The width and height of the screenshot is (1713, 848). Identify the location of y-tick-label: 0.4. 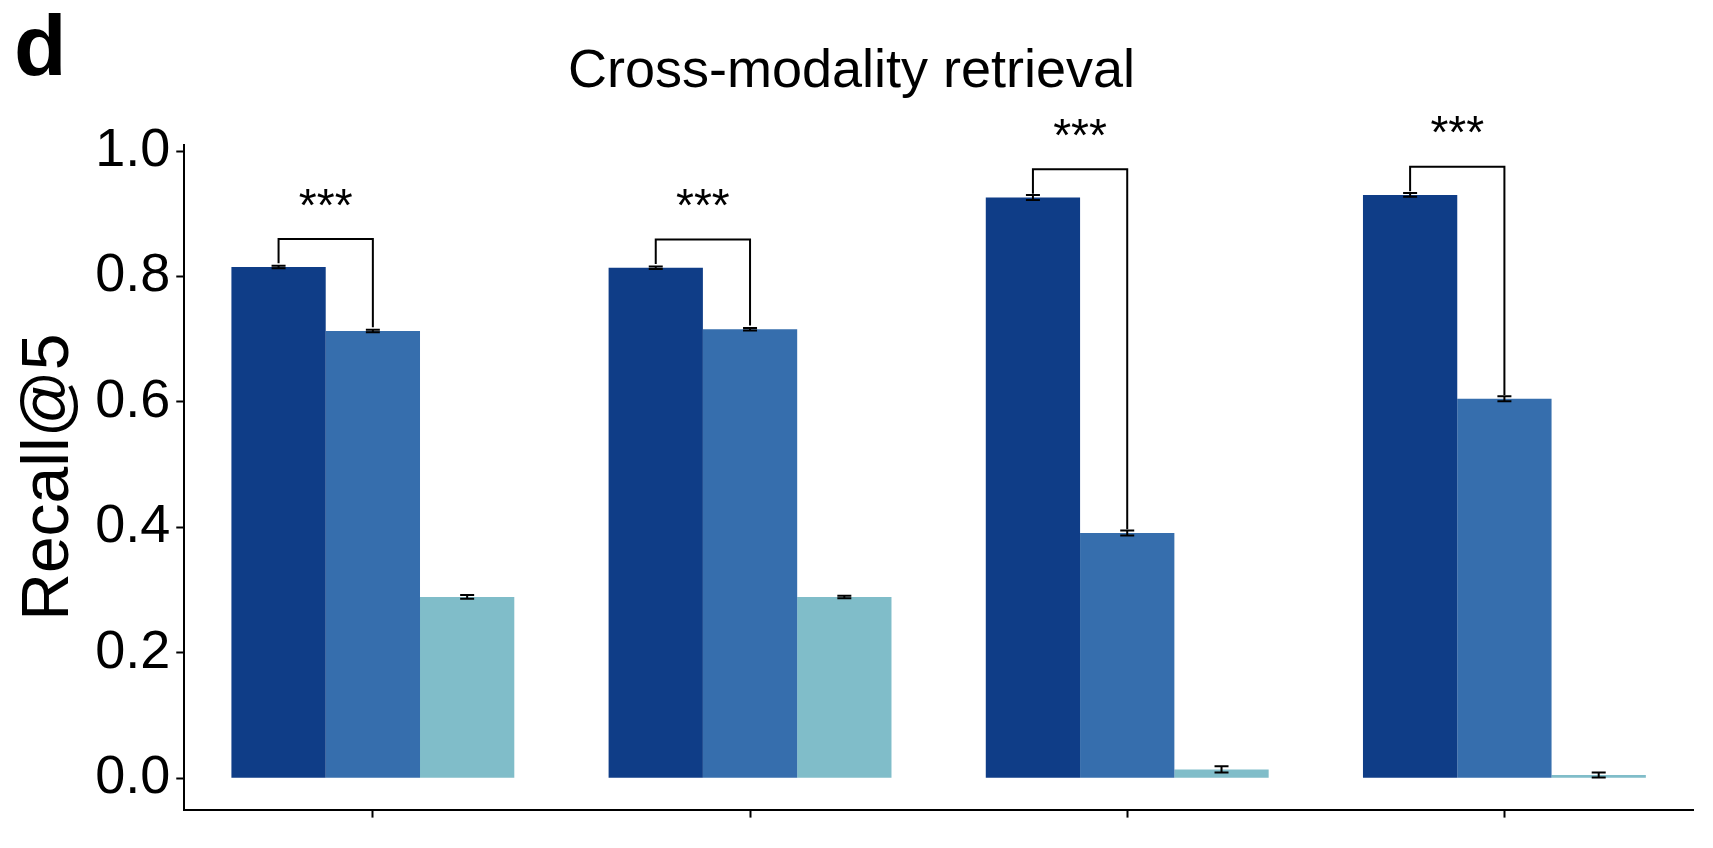
(133, 523).